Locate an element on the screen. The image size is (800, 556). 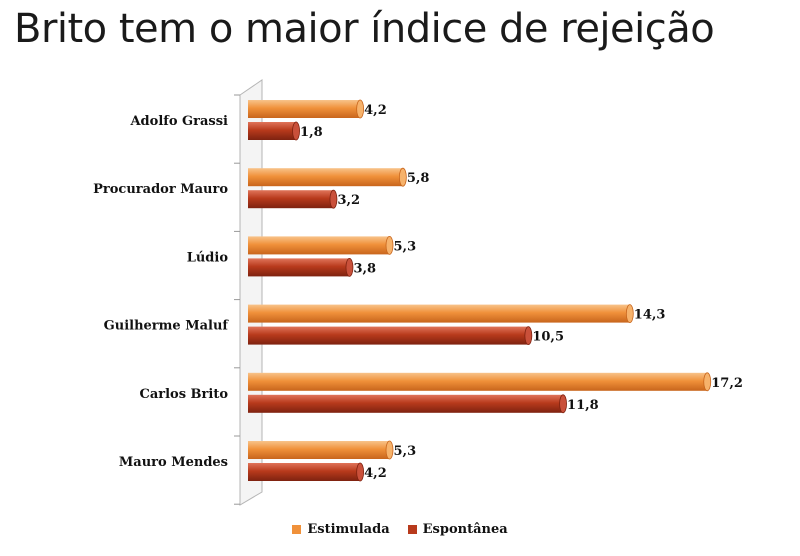
bar-cap-estimulada-guilherme-maluf is located at coordinates (629, 314).